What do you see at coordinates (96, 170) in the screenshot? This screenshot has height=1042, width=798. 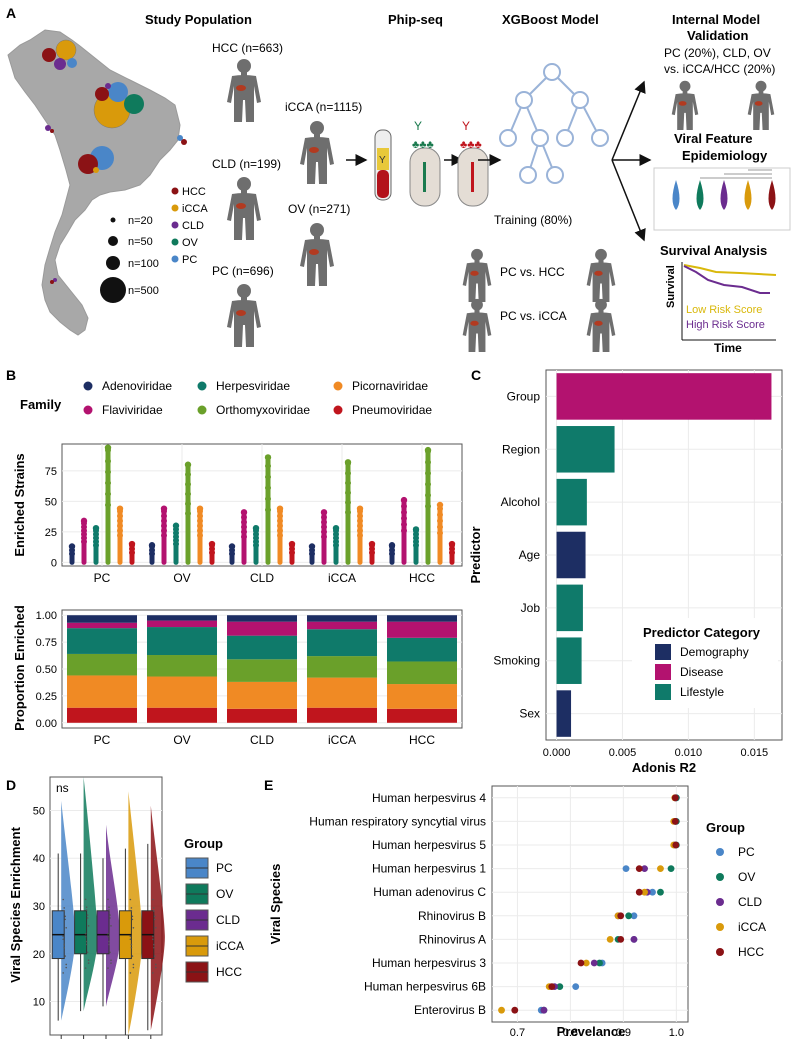 I see `bubble-icca-c` at bounding box center [96, 170].